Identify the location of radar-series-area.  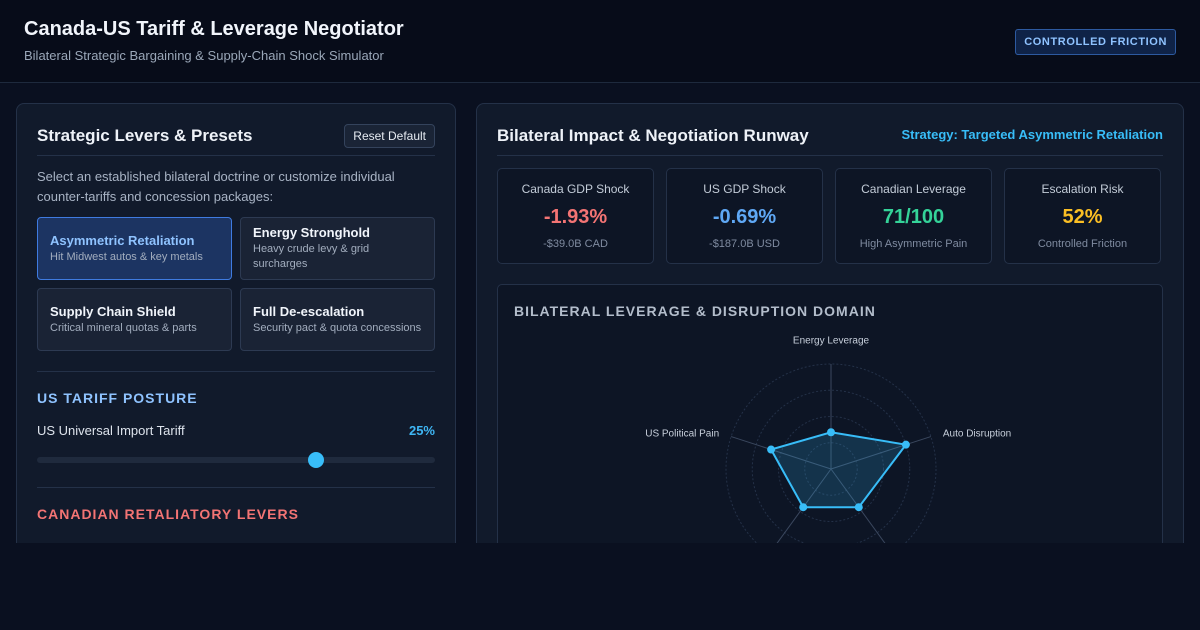
(838, 470).